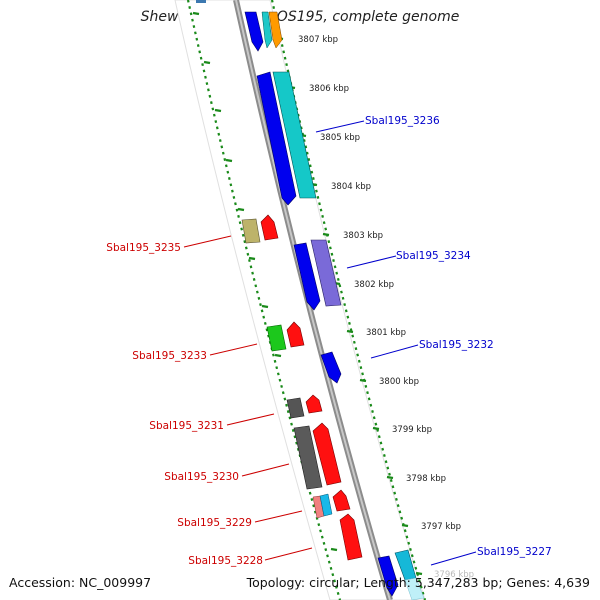 The image size is (600, 600). Describe the element at coordinates (201, 477) in the screenshot. I see `gene-label: Sbal195_3230` at that location.